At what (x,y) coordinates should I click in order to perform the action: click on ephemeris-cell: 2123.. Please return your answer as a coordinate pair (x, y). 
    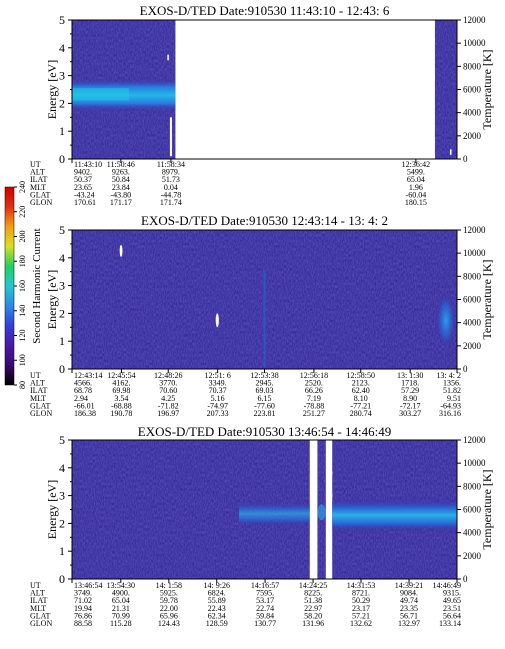
    Looking at the image, I should click on (361, 383).